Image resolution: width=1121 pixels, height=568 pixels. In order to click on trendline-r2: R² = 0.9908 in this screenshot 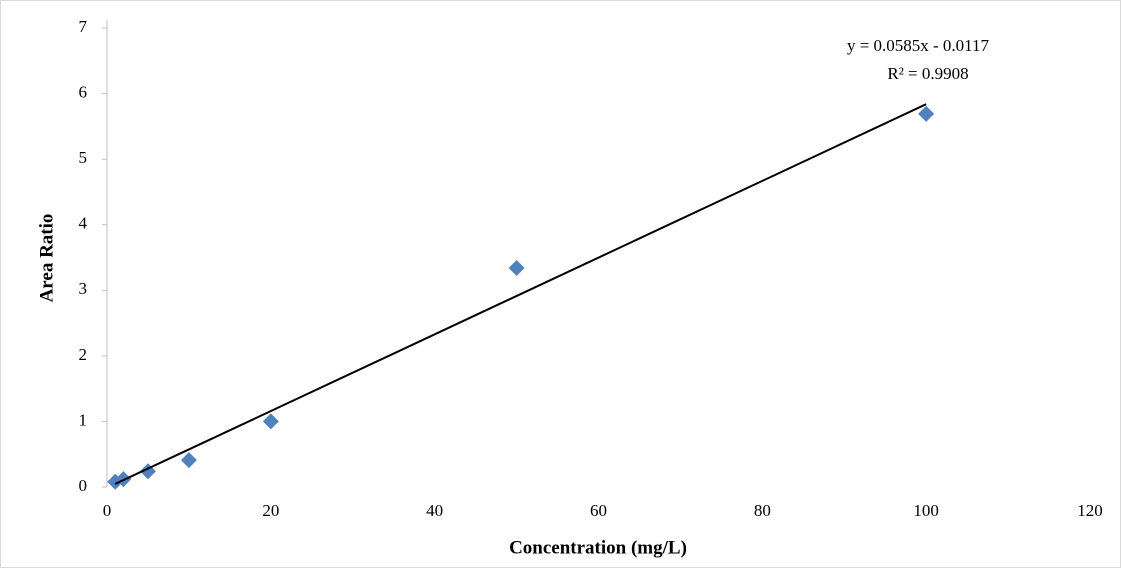, I will do `click(927, 73)`.